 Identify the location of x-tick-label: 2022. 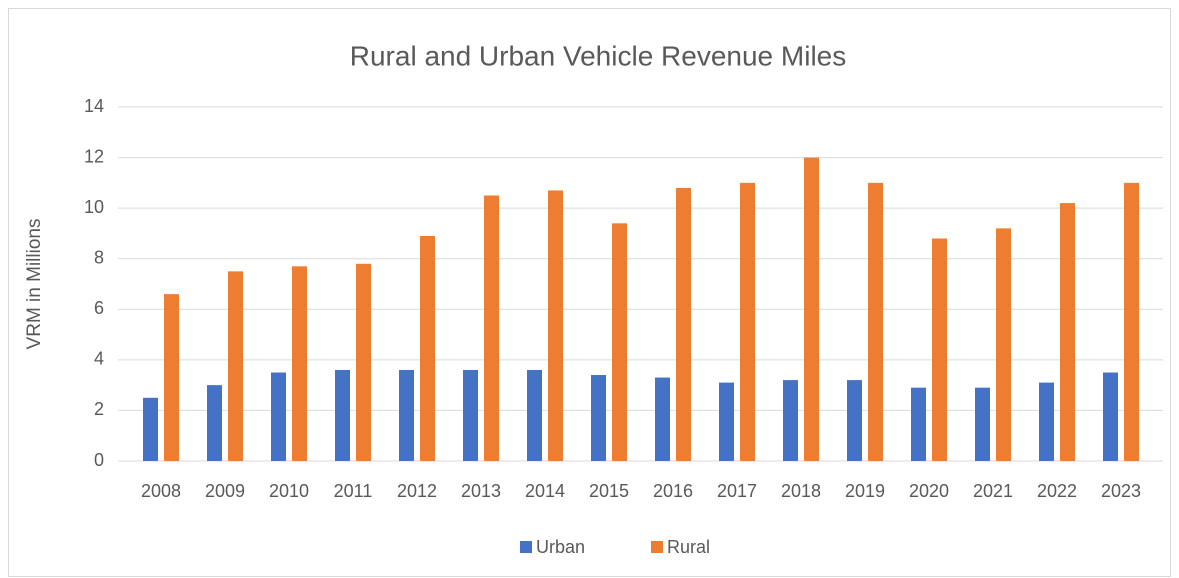
(1057, 491).